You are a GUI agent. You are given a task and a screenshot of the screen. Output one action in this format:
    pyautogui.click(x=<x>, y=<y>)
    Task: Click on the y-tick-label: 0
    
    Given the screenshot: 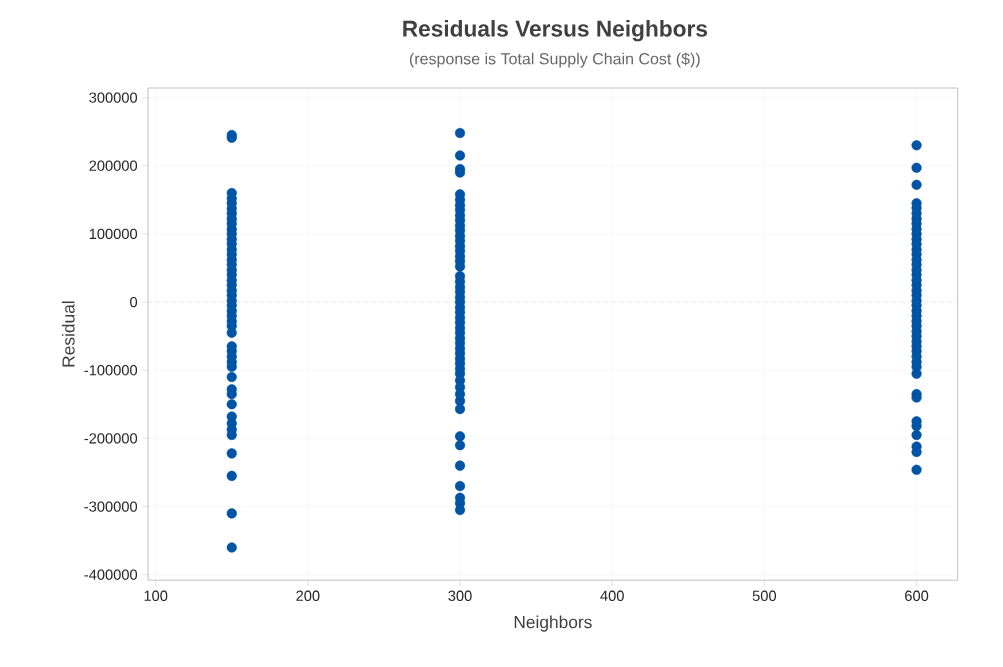 What is the action you would take?
    pyautogui.click(x=134, y=302)
    